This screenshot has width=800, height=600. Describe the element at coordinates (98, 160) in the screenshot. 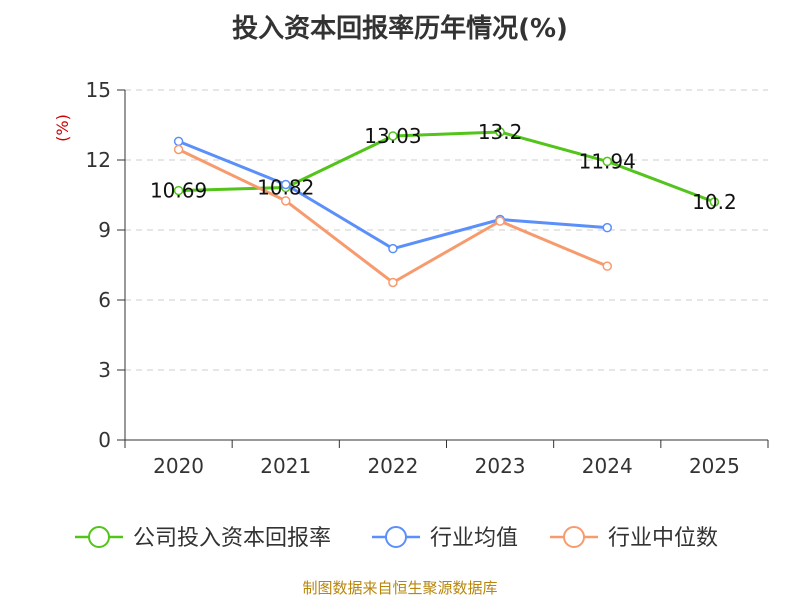

I see `y-tick-label: 12` at that location.